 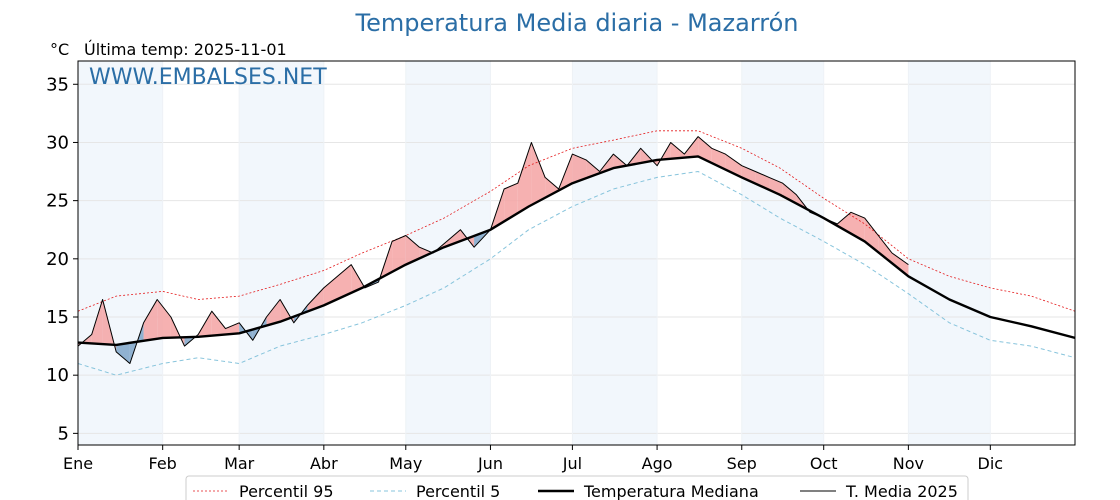 What do you see at coordinates (991, 463) in the screenshot?
I see `x-tick-label: Dic` at bounding box center [991, 463].